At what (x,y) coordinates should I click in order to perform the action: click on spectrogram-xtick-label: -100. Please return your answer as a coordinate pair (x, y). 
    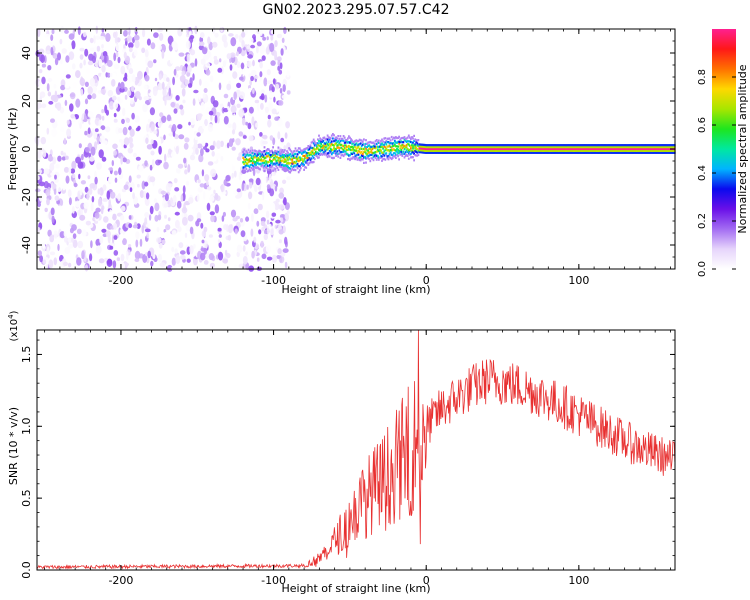
    Looking at the image, I should click on (273, 280).